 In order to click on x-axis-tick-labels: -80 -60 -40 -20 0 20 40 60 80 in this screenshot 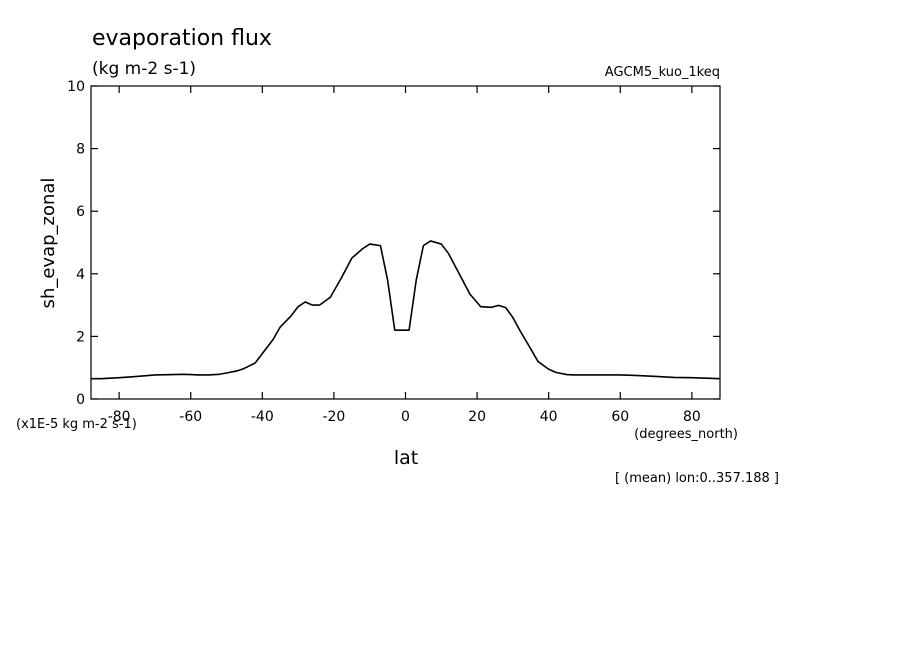, I will do `click(404, 417)`.